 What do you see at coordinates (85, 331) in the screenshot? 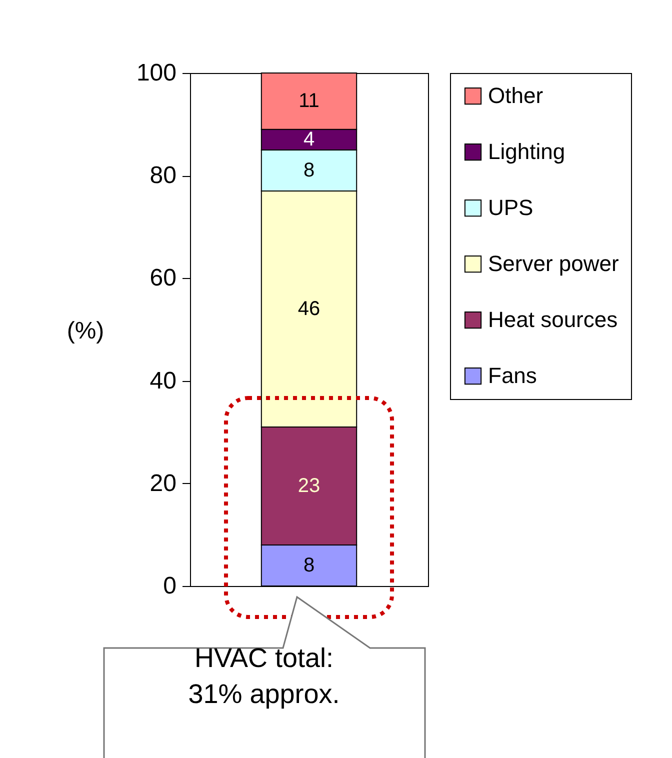
I see `y-axis-title: (%)` at bounding box center [85, 331].